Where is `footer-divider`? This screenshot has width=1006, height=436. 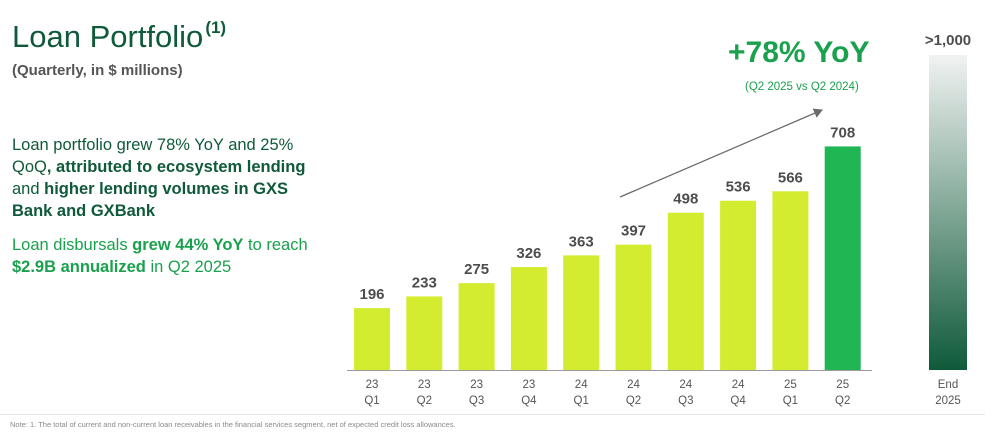
footer-divider is located at coordinates (492, 414).